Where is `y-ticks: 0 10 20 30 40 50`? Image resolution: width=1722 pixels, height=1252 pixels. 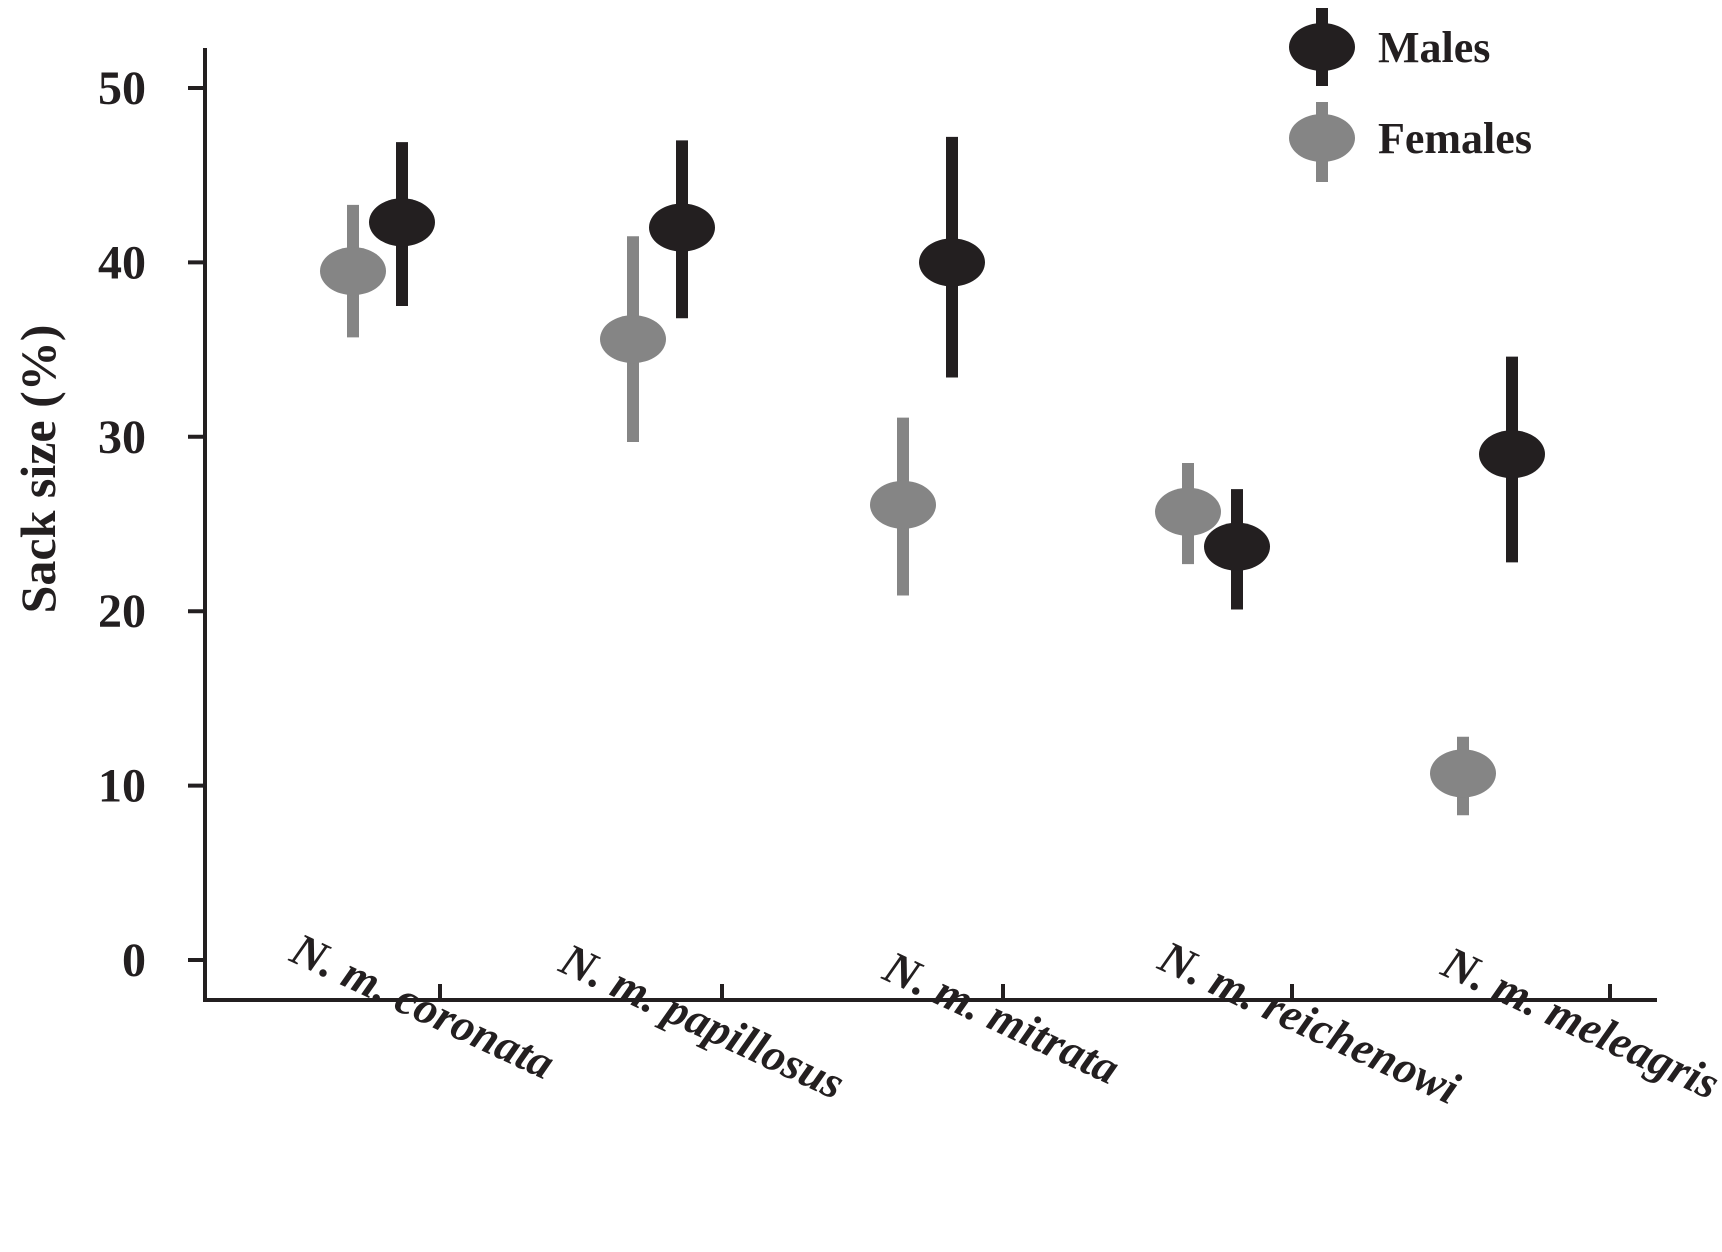 y-ticks: 0 10 20 30 40 50 is located at coordinates (151, 524).